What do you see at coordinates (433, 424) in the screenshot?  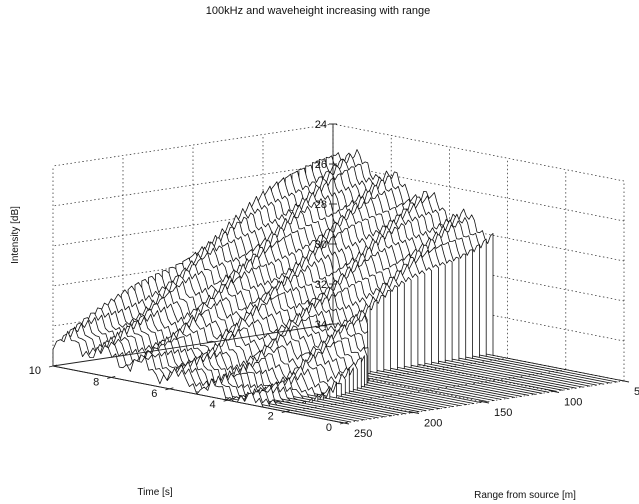 I see `range-tick-label: 200` at bounding box center [433, 424].